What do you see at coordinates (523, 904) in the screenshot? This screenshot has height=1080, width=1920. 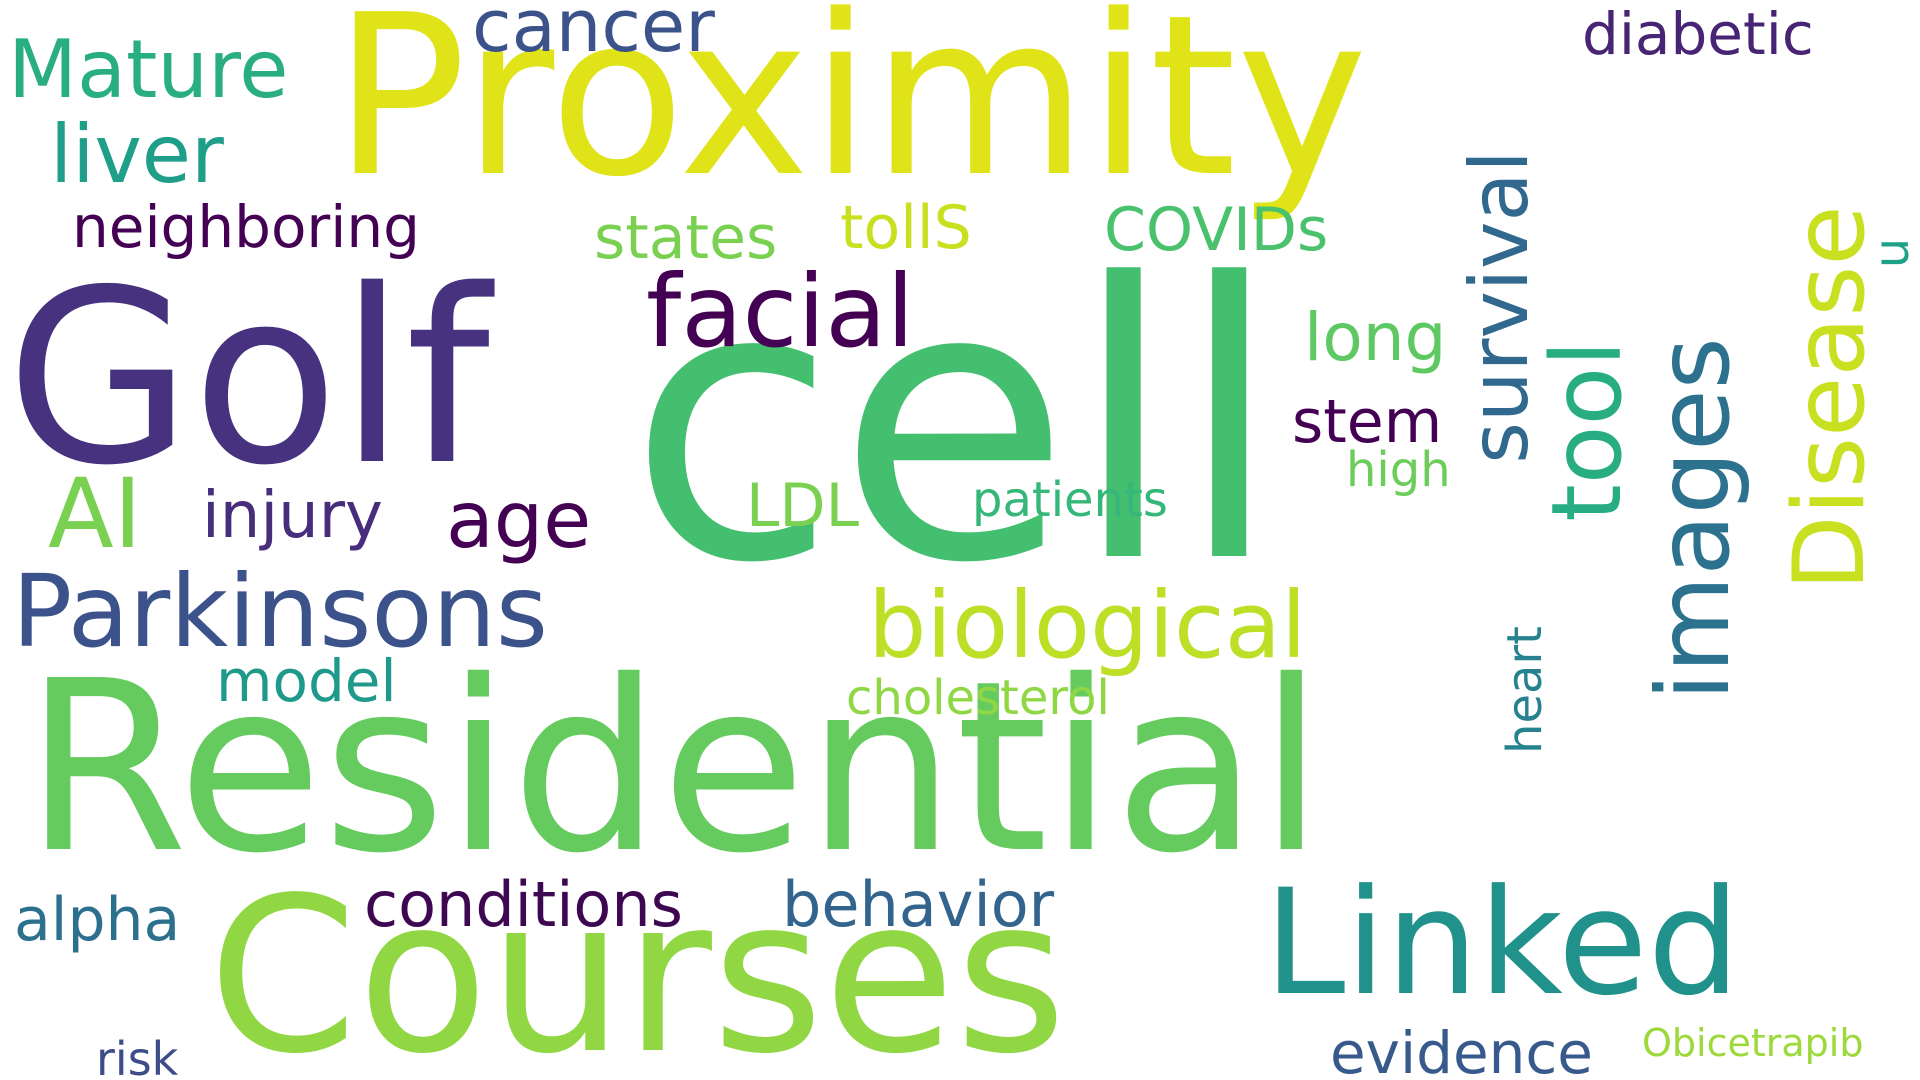 I see `word-conditions: conditions` at bounding box center [523, 904].